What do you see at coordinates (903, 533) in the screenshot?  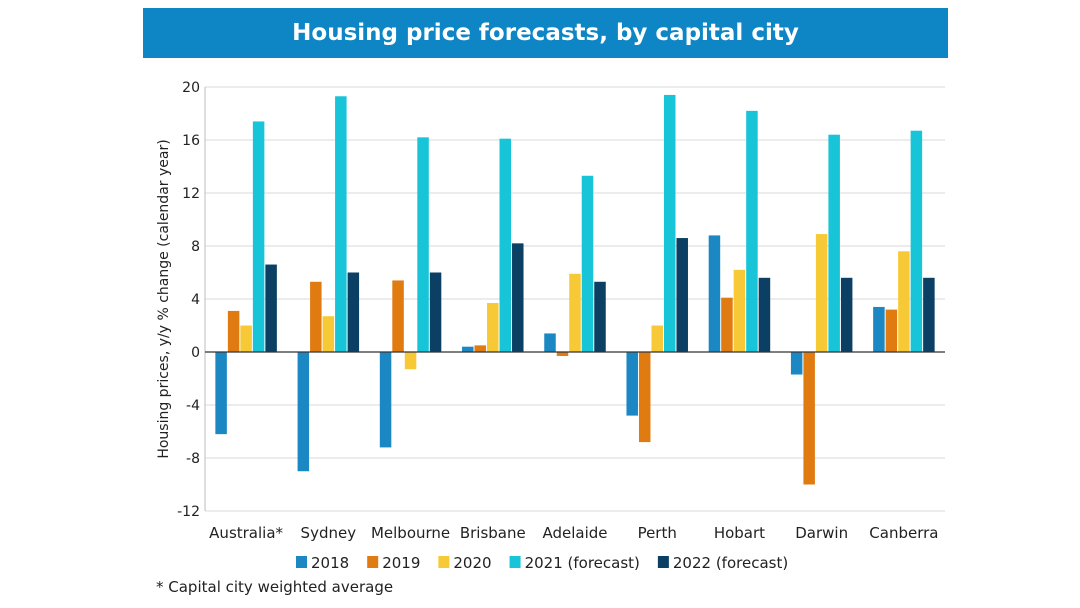 I see `category-label: Canberra` at bounding box center [903, 533].